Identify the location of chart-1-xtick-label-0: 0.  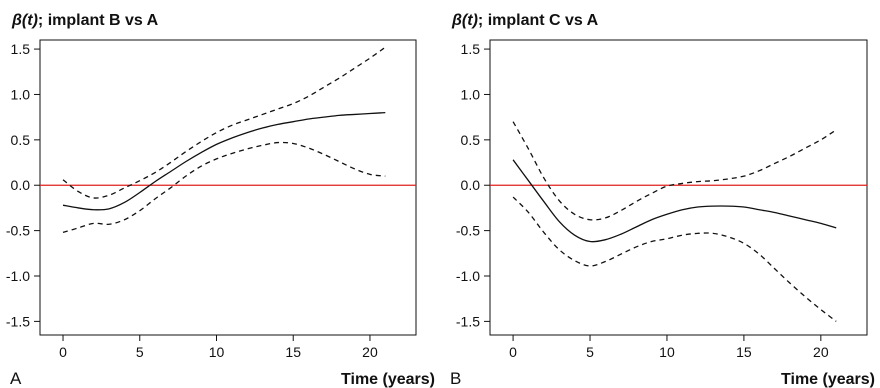
(513, 352).